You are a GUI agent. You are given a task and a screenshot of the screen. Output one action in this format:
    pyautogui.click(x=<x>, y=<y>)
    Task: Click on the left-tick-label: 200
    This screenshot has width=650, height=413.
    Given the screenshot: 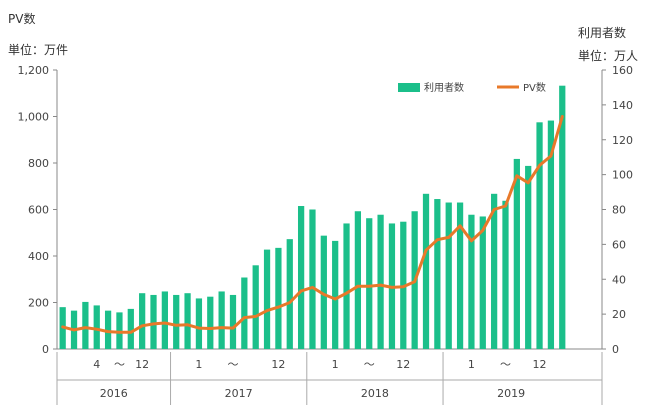 What is the action you would take?
    pyautogui.click(x=38, y=303)
    